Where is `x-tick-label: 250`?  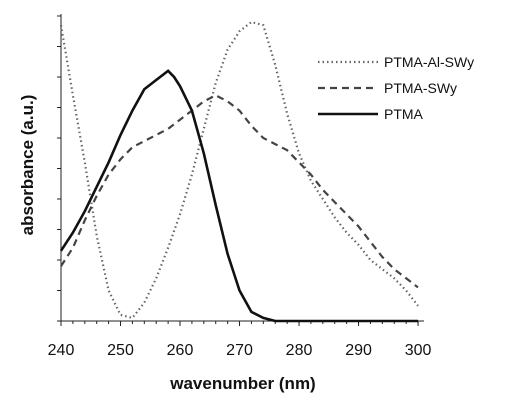
x-tick-label: 250 is located at coordinates (120, 350).